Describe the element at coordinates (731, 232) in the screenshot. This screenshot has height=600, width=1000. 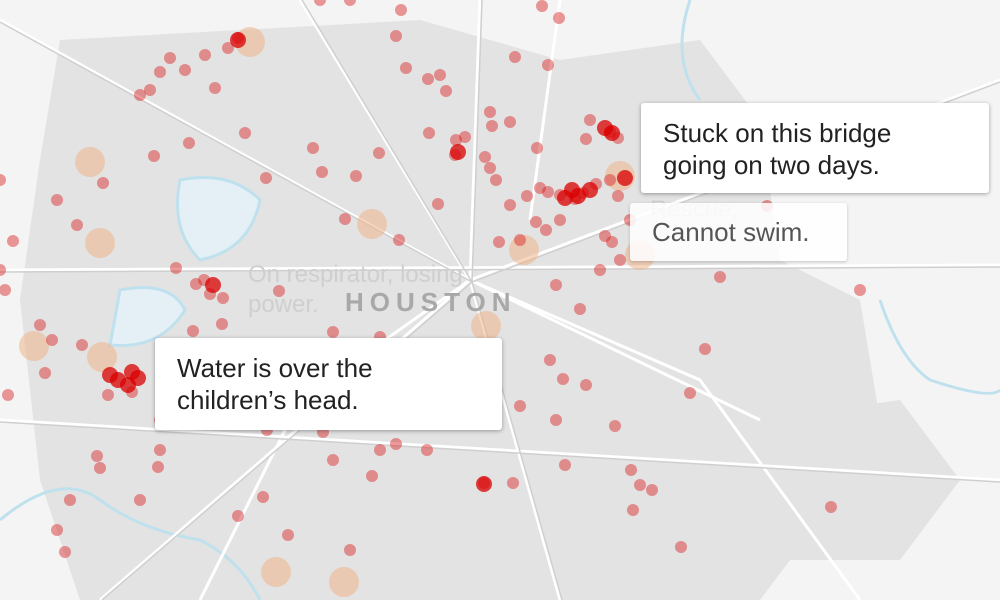
I see `callout-line: Cannot swim.` at that location.